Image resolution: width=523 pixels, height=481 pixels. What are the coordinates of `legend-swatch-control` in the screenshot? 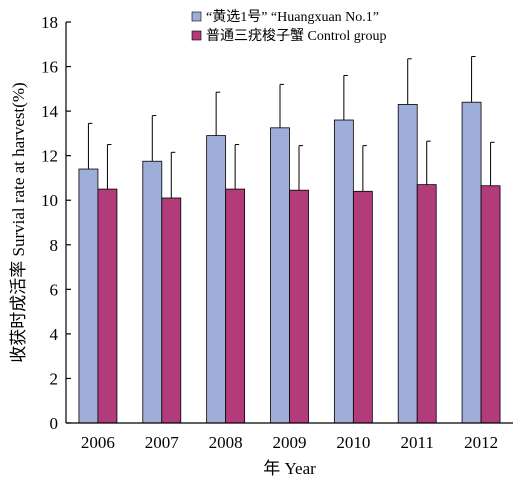 It's located at (196, 35).